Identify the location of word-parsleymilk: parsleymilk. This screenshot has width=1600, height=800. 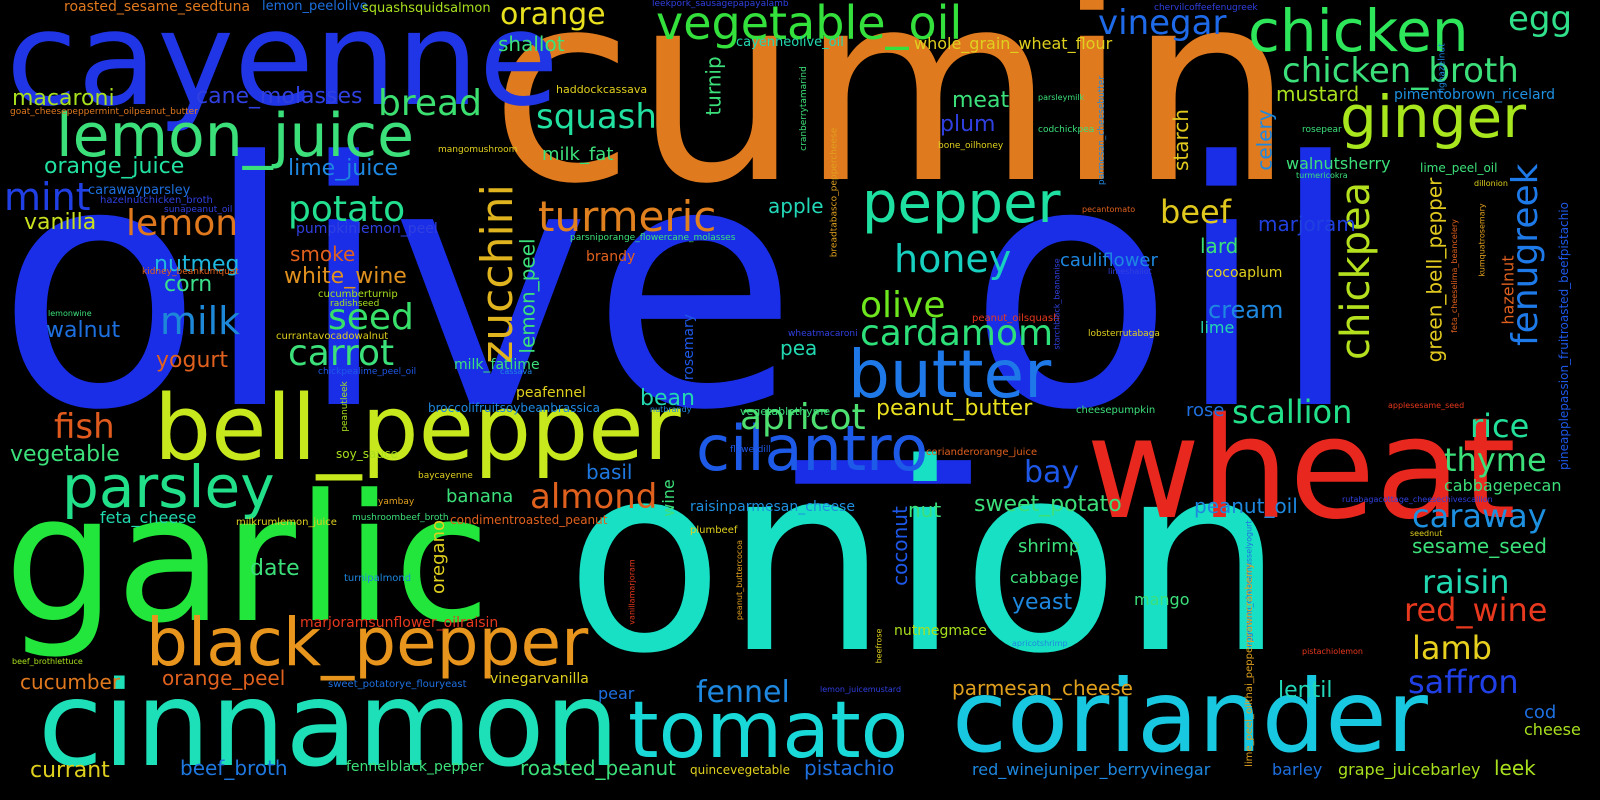
(1061, 97).